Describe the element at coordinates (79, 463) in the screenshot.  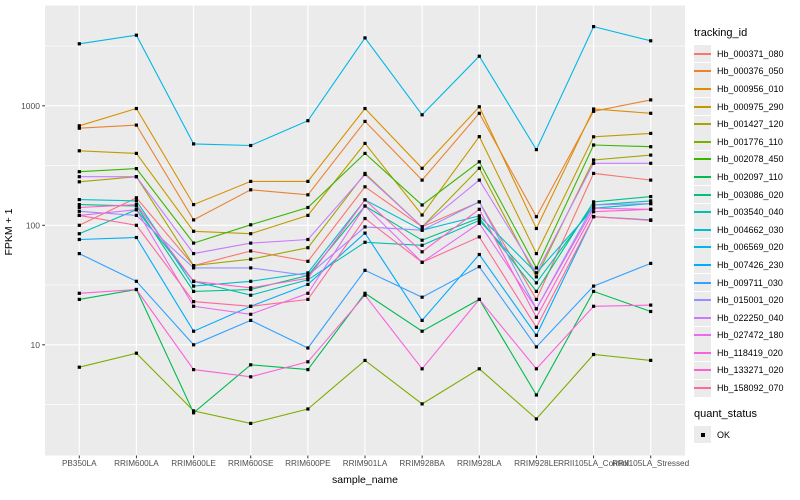
I see `x-tick-label: PB350LA` at that location.